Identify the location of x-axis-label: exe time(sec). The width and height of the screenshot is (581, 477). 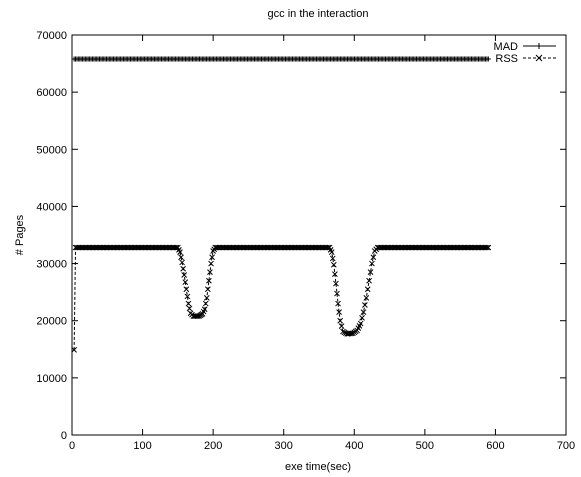
(318, 467).